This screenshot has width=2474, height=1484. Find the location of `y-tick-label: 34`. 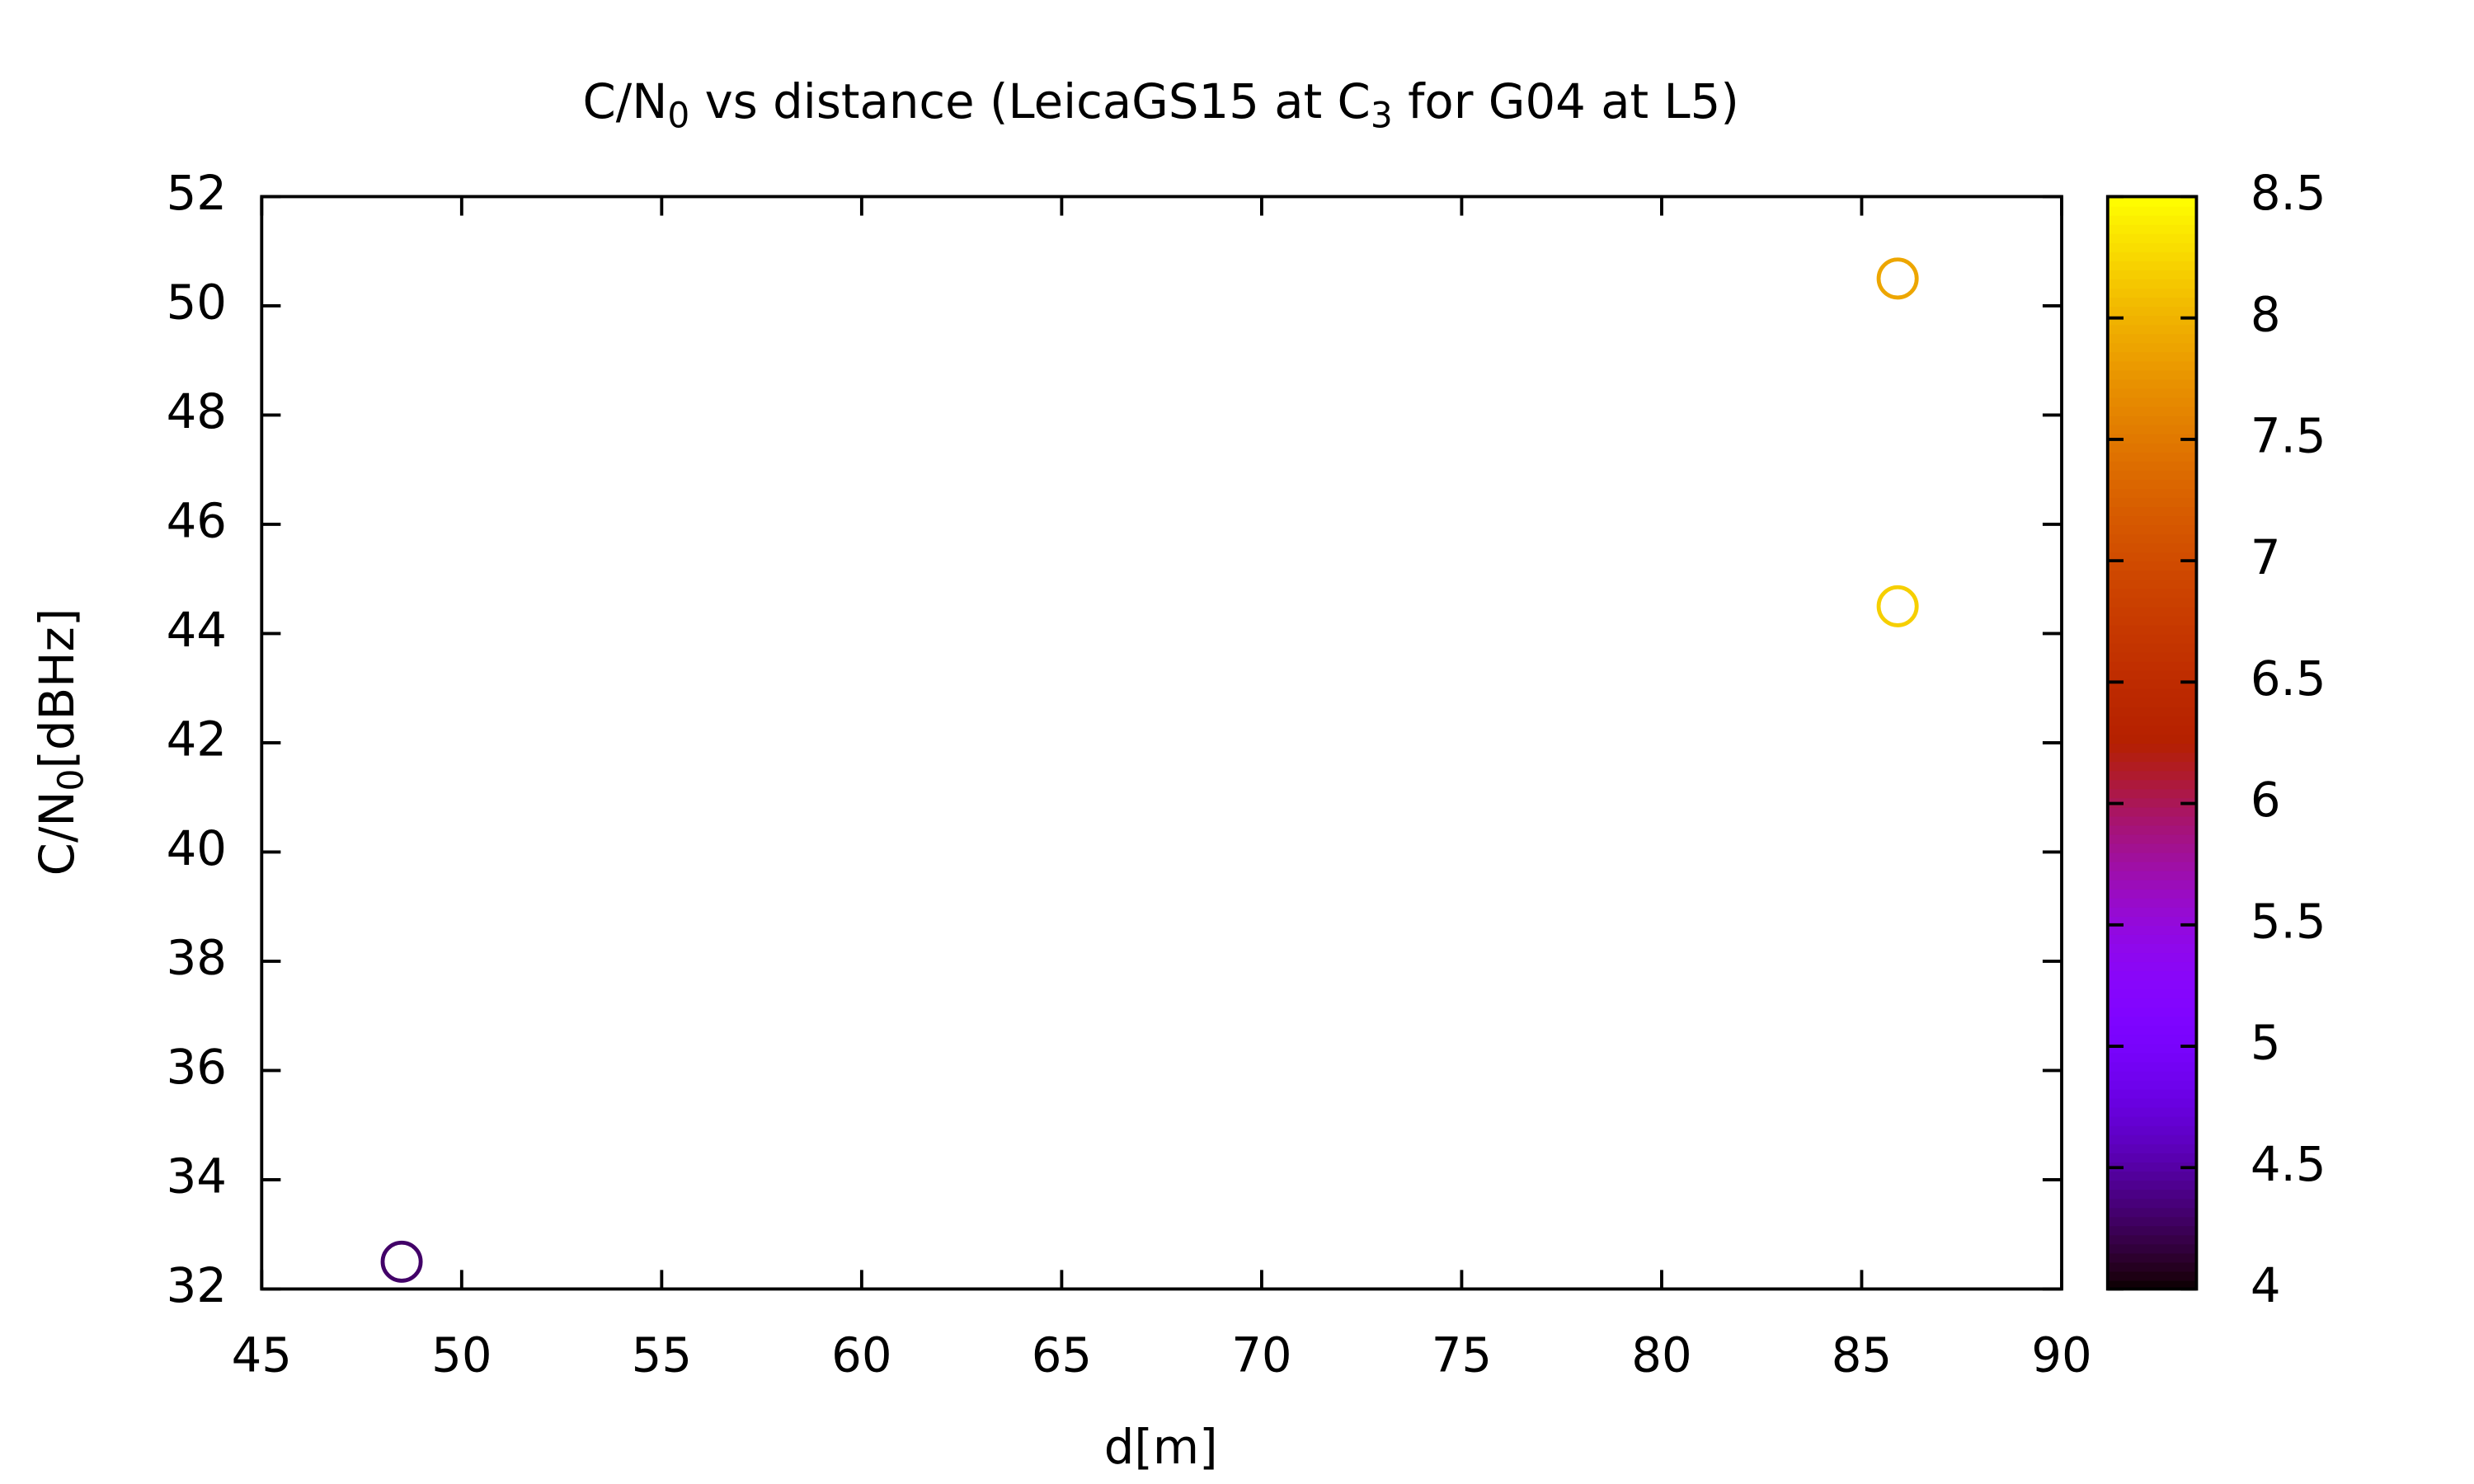

y-tick-label: 34 is located at coordinates (197, 1176).